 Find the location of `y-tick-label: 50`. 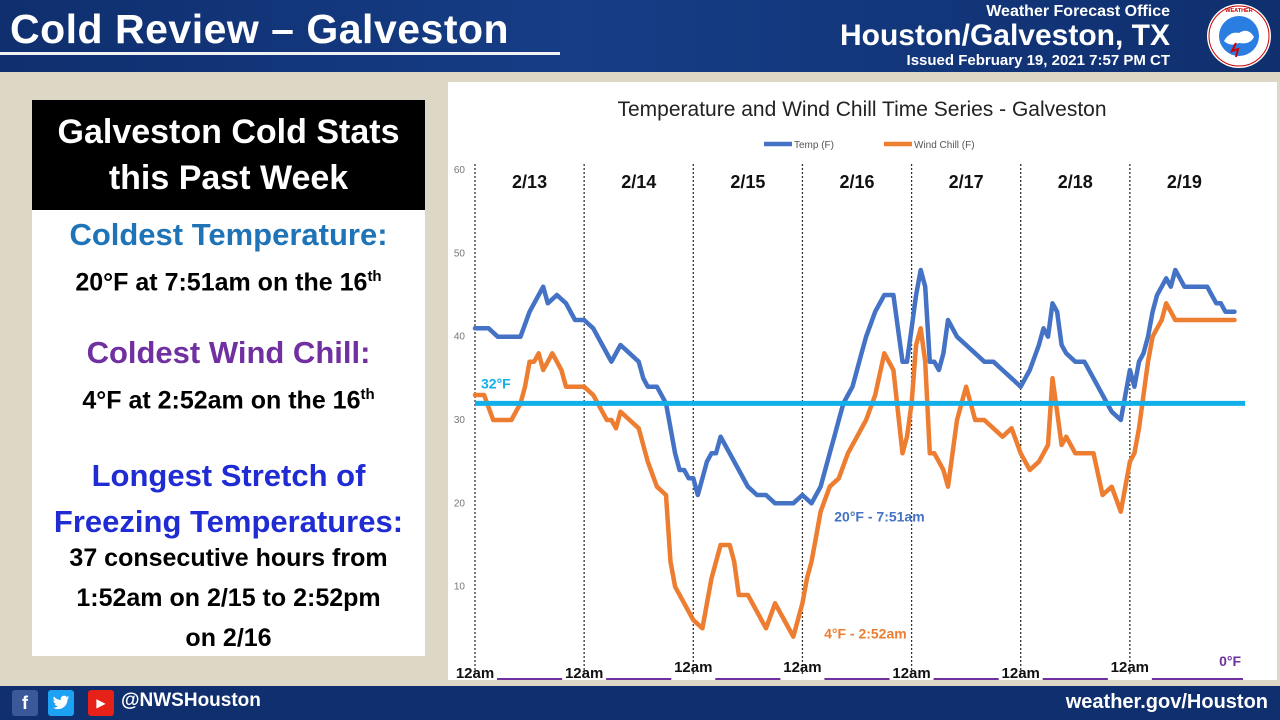

y-tick-label: 50 is located at coordinates (460, 253).